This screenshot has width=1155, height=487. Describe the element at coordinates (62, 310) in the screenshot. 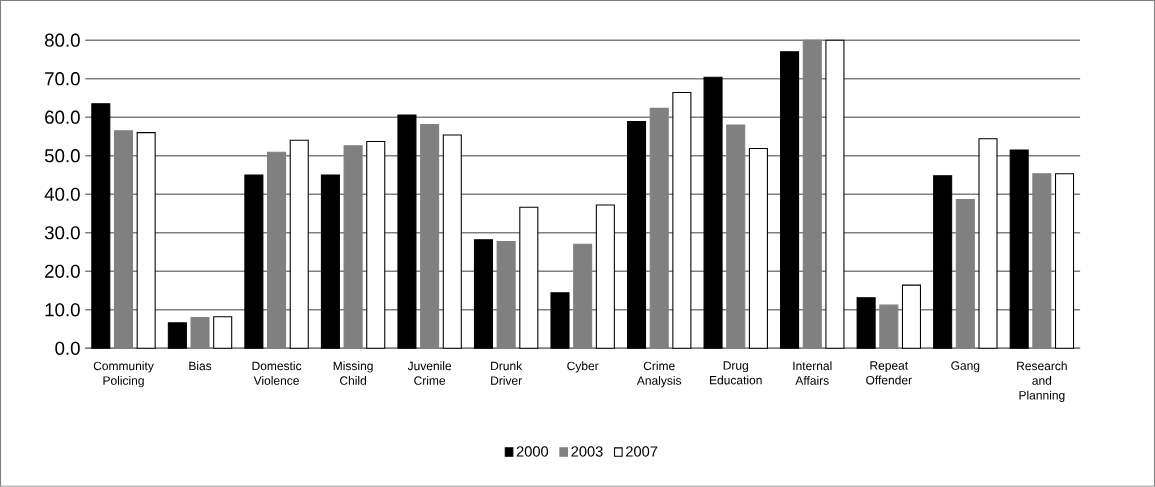

I see `y-tick-label: 10.0` at that location.